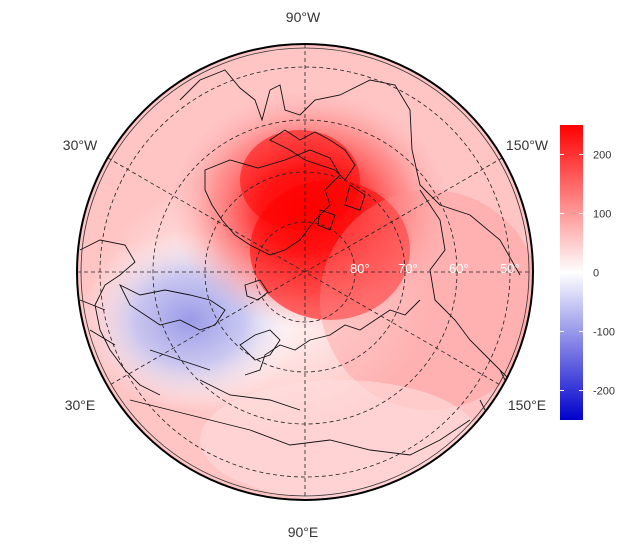 Image resolution: width=625 pixels, height=552 pixels. Describe the element at coordinates (332, 337) in the screenshot. I see `siberia-coast` at that location.